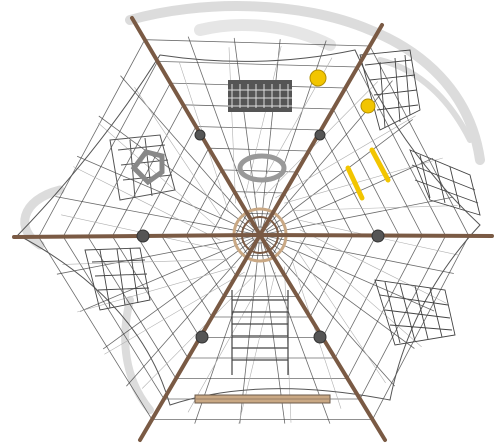 The width and height of the screenshot is (497, 448). I want to click on right-net-panel, so click(420, 132).